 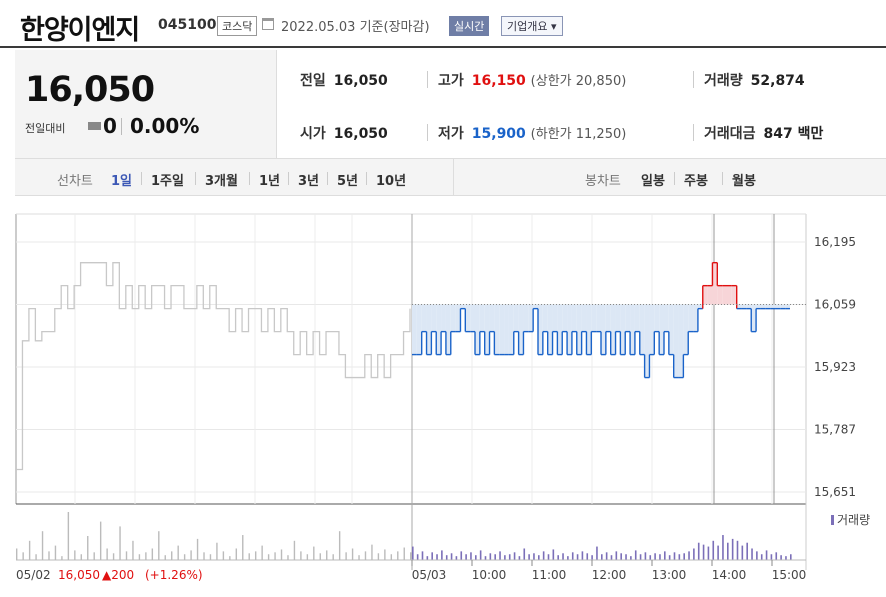 What do you see at coordinates (360, 81) in the screenshot?
I see `prev-close-value: 16,050` at bounding box center [360, 81].